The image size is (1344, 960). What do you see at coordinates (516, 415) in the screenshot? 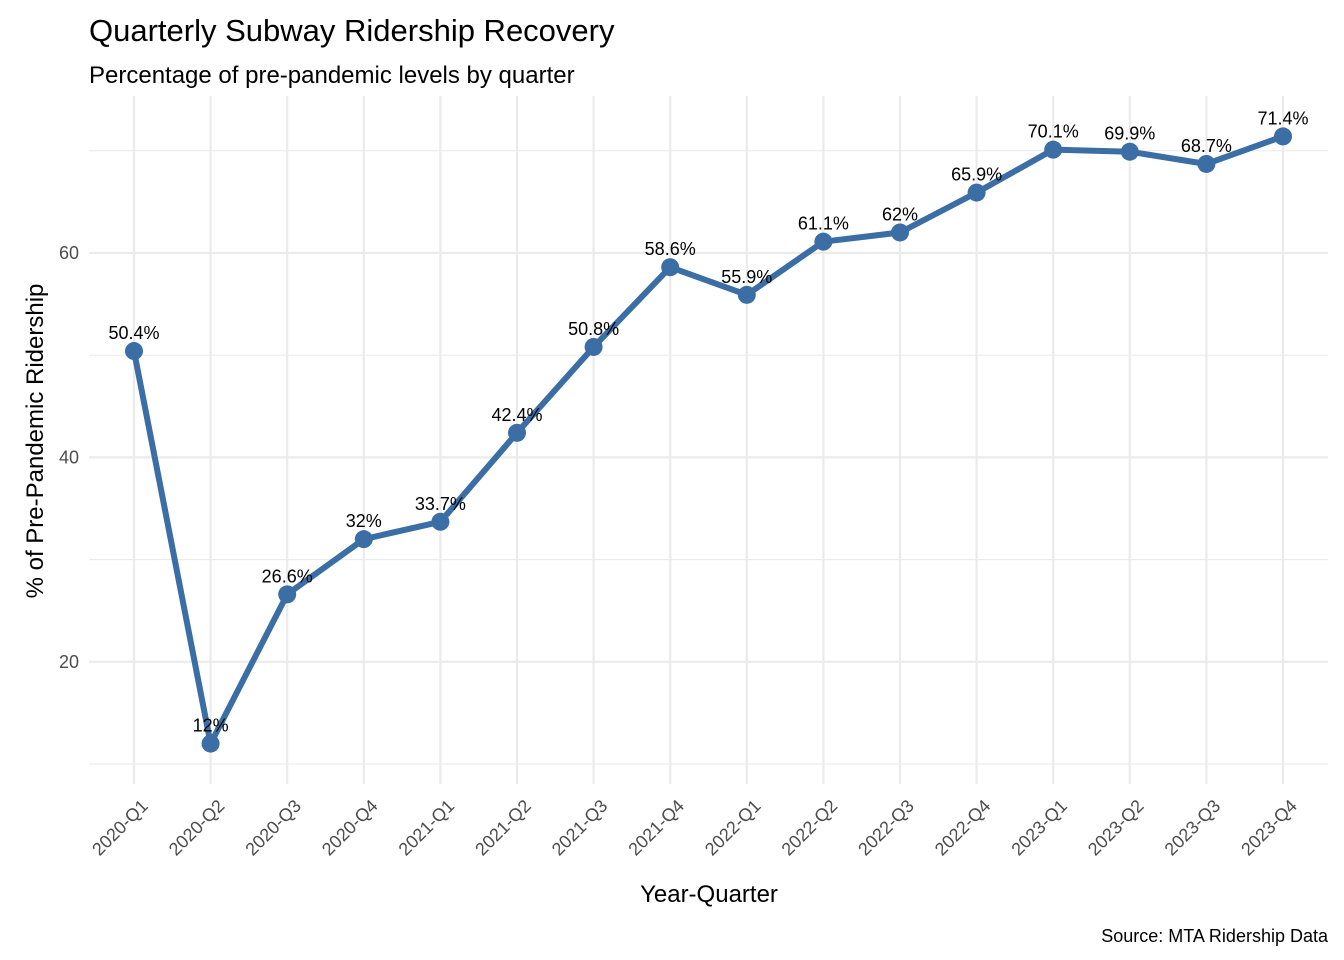
I see `data-label: 42.4%` at bounding box center [516, 415].